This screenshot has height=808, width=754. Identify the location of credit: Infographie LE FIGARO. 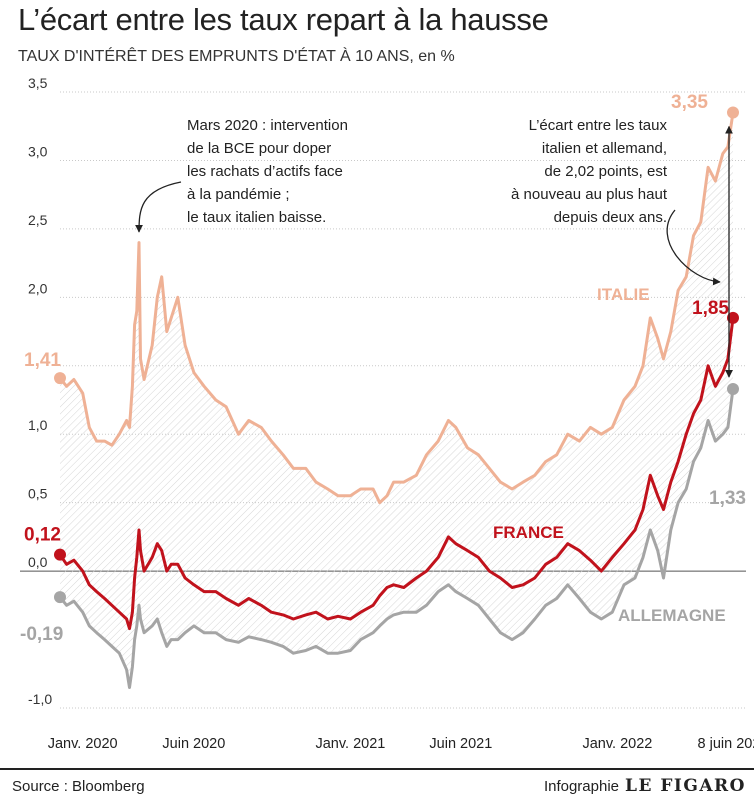
(645, 786).